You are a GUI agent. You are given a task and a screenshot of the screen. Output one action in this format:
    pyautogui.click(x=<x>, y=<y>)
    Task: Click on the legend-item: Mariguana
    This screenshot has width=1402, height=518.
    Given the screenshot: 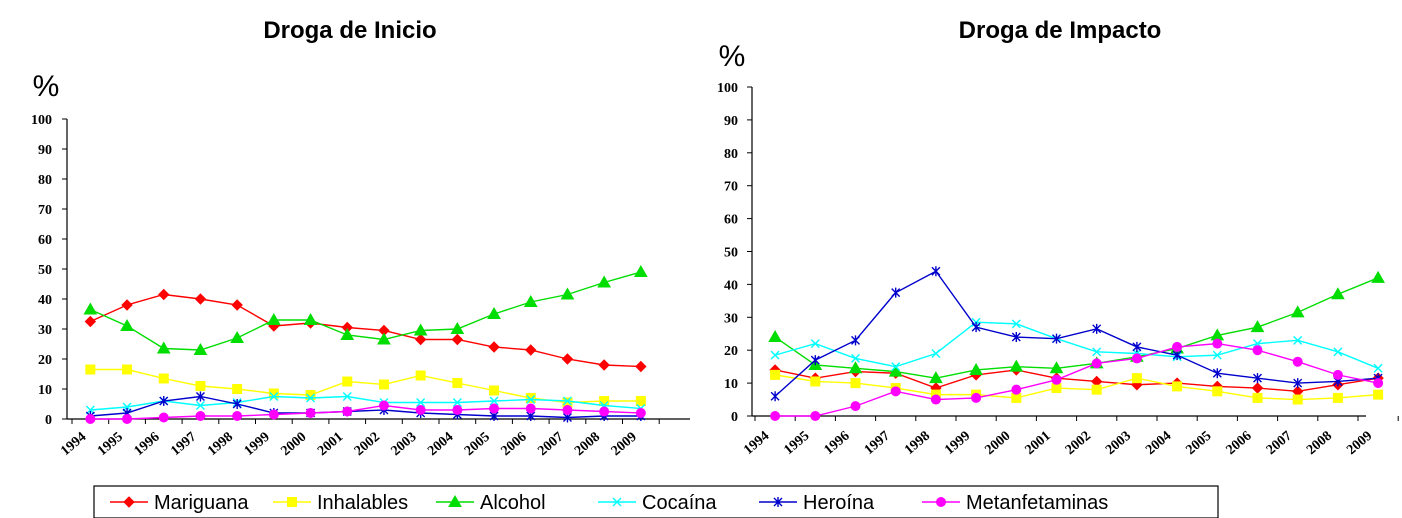 What is the action you would take?
    pyautogui.click(x=179, y=503)
    